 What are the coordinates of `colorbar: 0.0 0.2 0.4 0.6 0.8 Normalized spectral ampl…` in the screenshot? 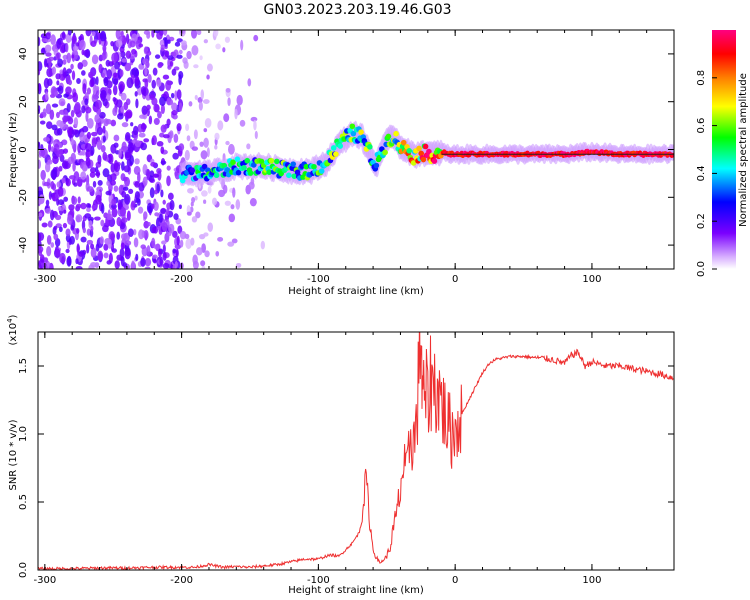 It's located at (722, 153).